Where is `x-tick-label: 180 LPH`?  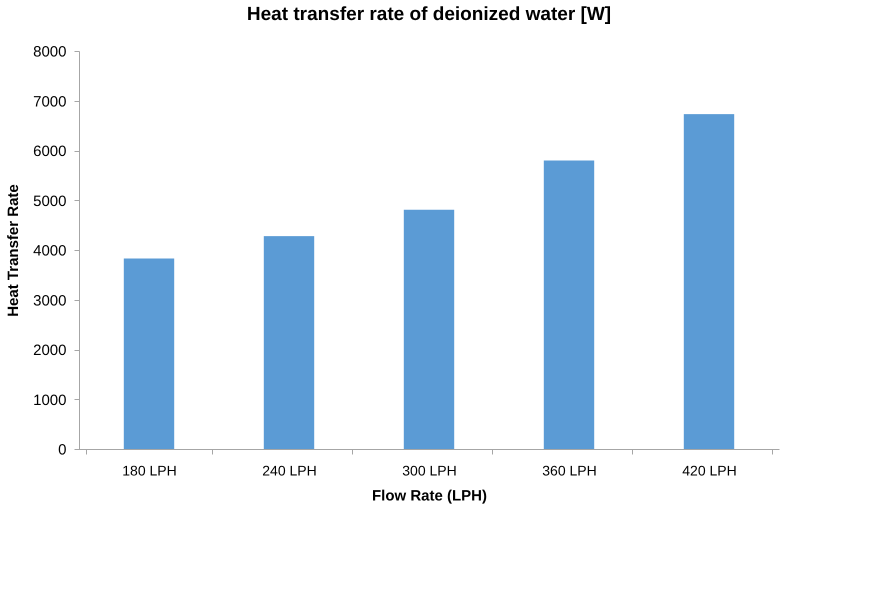
x-tick-label: 180 LPH is located at coordinates (149, 470).